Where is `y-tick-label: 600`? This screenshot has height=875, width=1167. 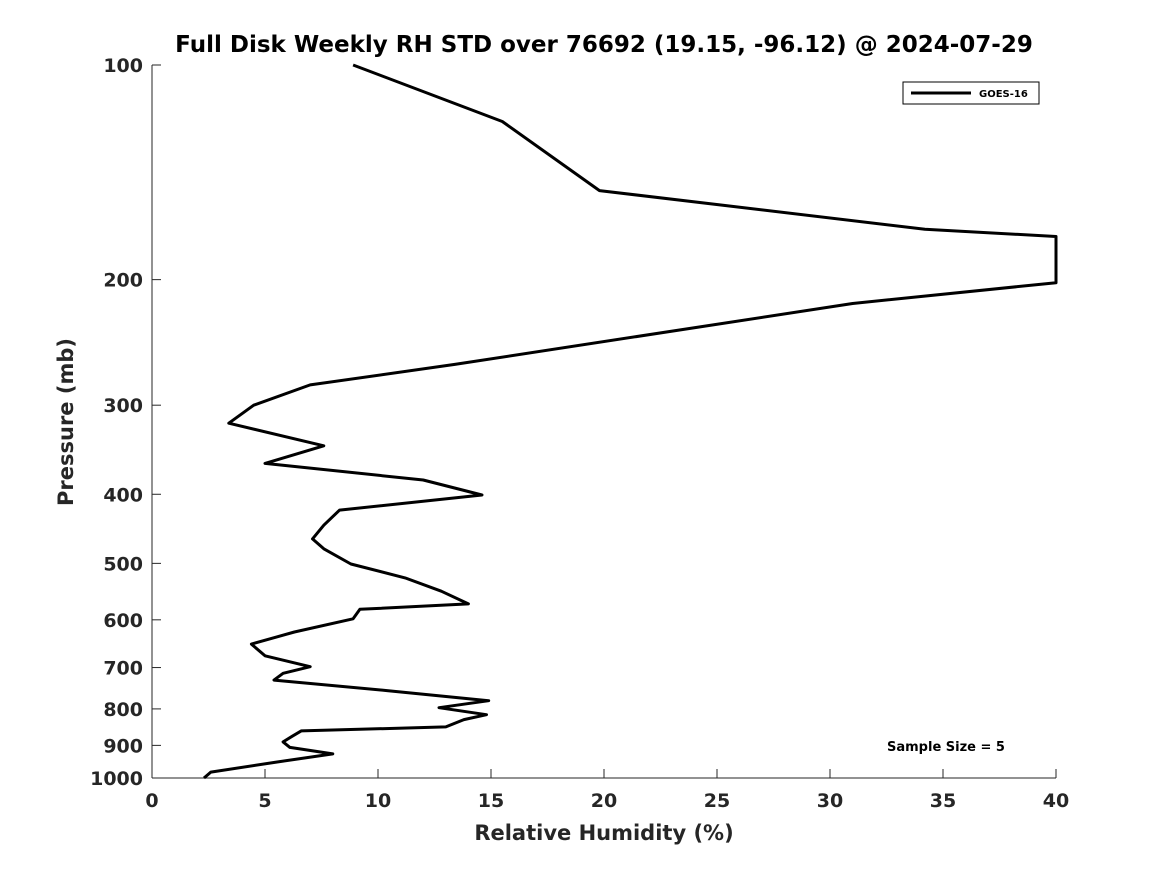
y-tick-label: 600 is located at coordinates (123, 621).